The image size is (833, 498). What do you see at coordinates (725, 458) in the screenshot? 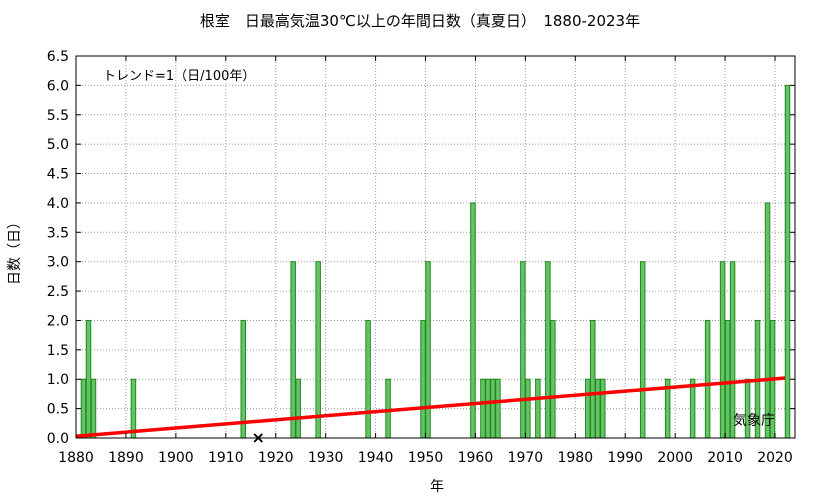
I see `x-tick-label: 2010` at bounding box center [725, 458].